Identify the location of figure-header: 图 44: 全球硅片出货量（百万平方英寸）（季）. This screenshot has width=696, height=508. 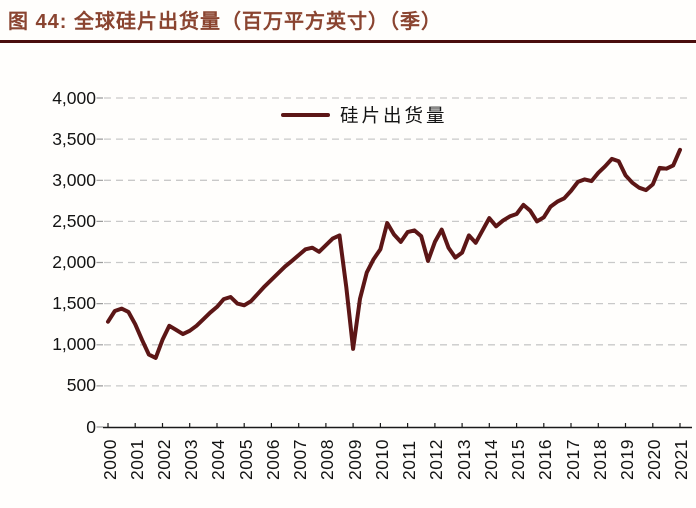
(225, 19).